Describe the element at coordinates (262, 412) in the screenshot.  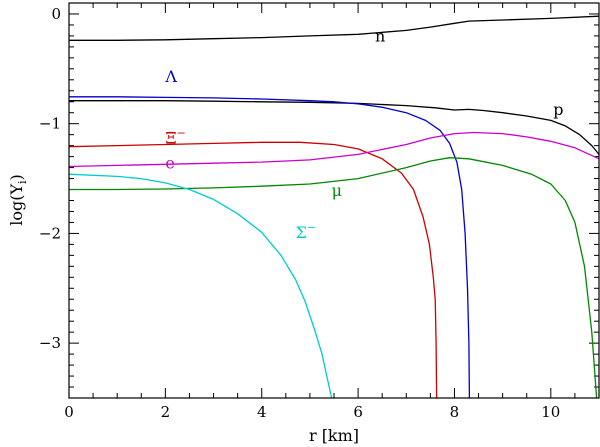
I see `x-tick-label: 4` at that location.